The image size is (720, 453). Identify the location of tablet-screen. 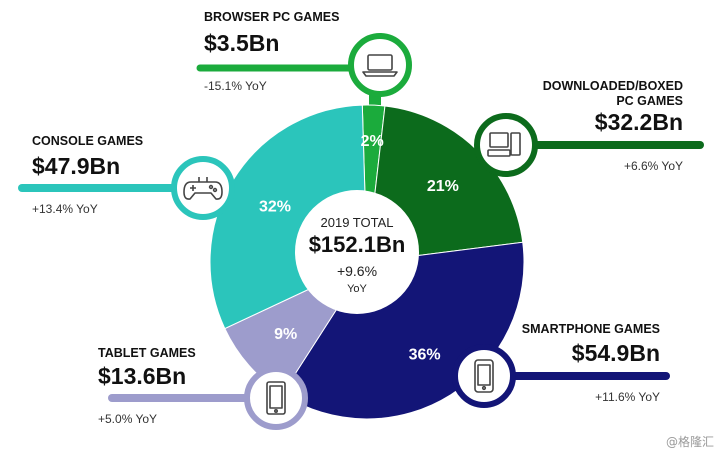
(276, 397).